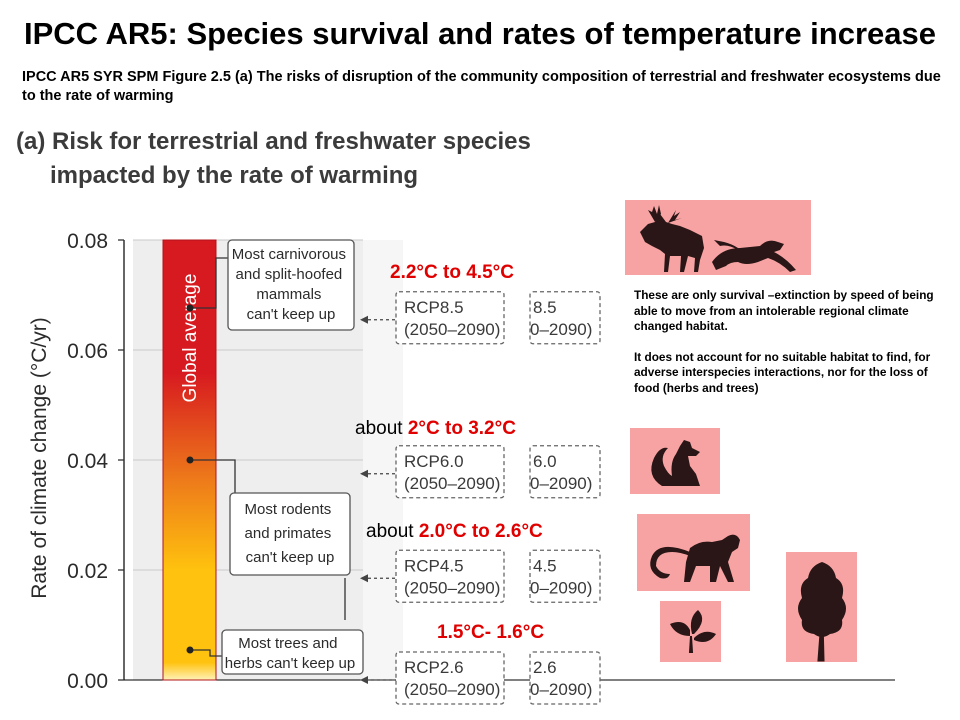 The image size is (960, 720). I want to click on scenario-name-cut: 8.5, so click(545, 307).